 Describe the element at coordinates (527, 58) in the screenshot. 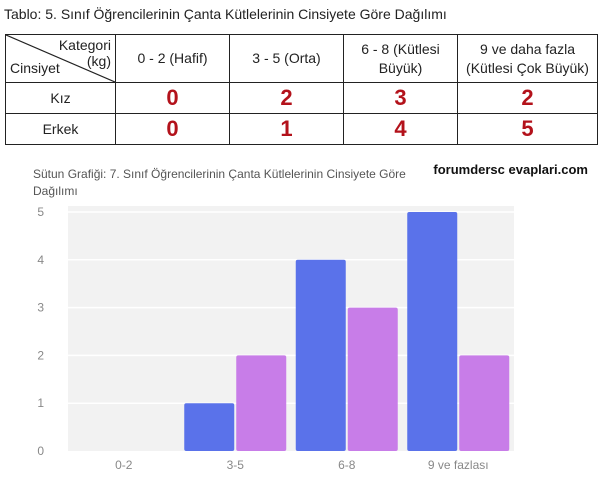

I see `header-cell: 9 ve daha fazla (Kütlesi Çok Büyük)` at that location.